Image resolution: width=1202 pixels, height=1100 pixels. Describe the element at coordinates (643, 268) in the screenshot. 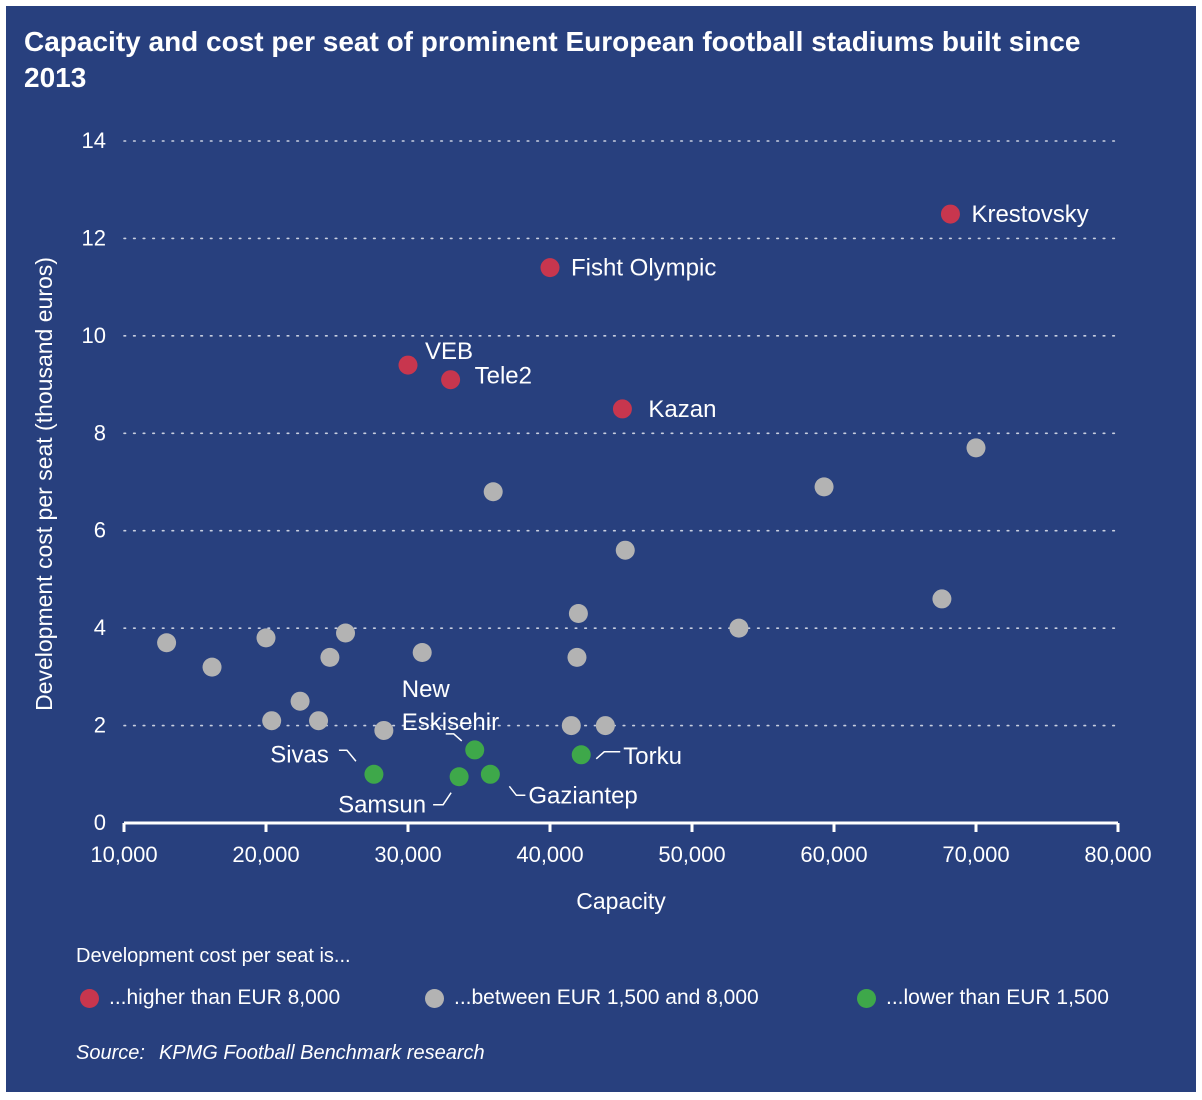

I see `point-label: Fisht Olympic` at that location.